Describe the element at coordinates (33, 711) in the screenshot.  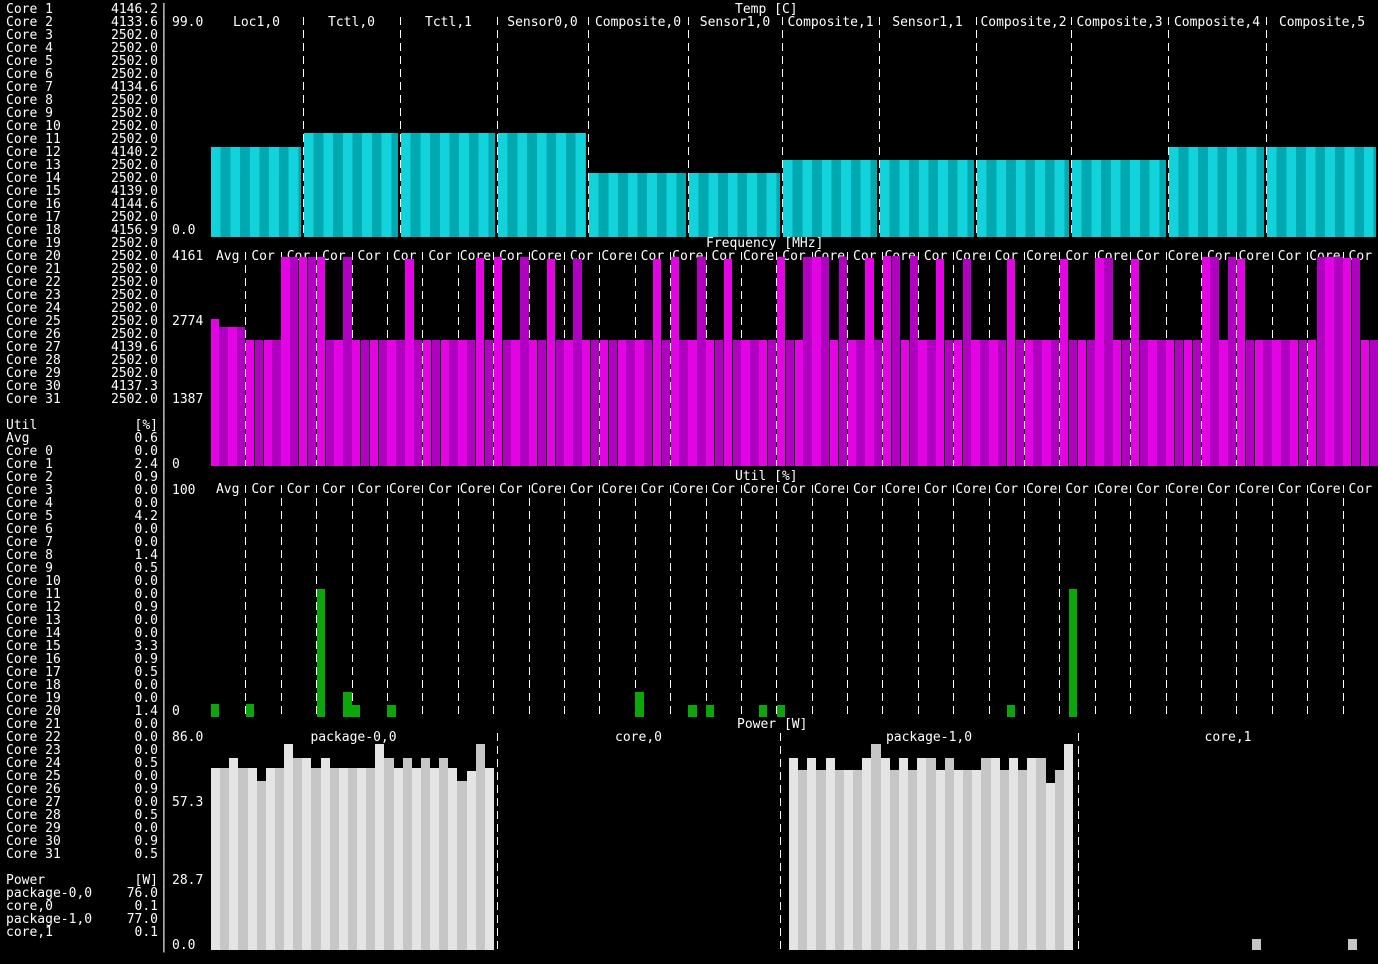
I see `util-row-label: Core 20` at that location.